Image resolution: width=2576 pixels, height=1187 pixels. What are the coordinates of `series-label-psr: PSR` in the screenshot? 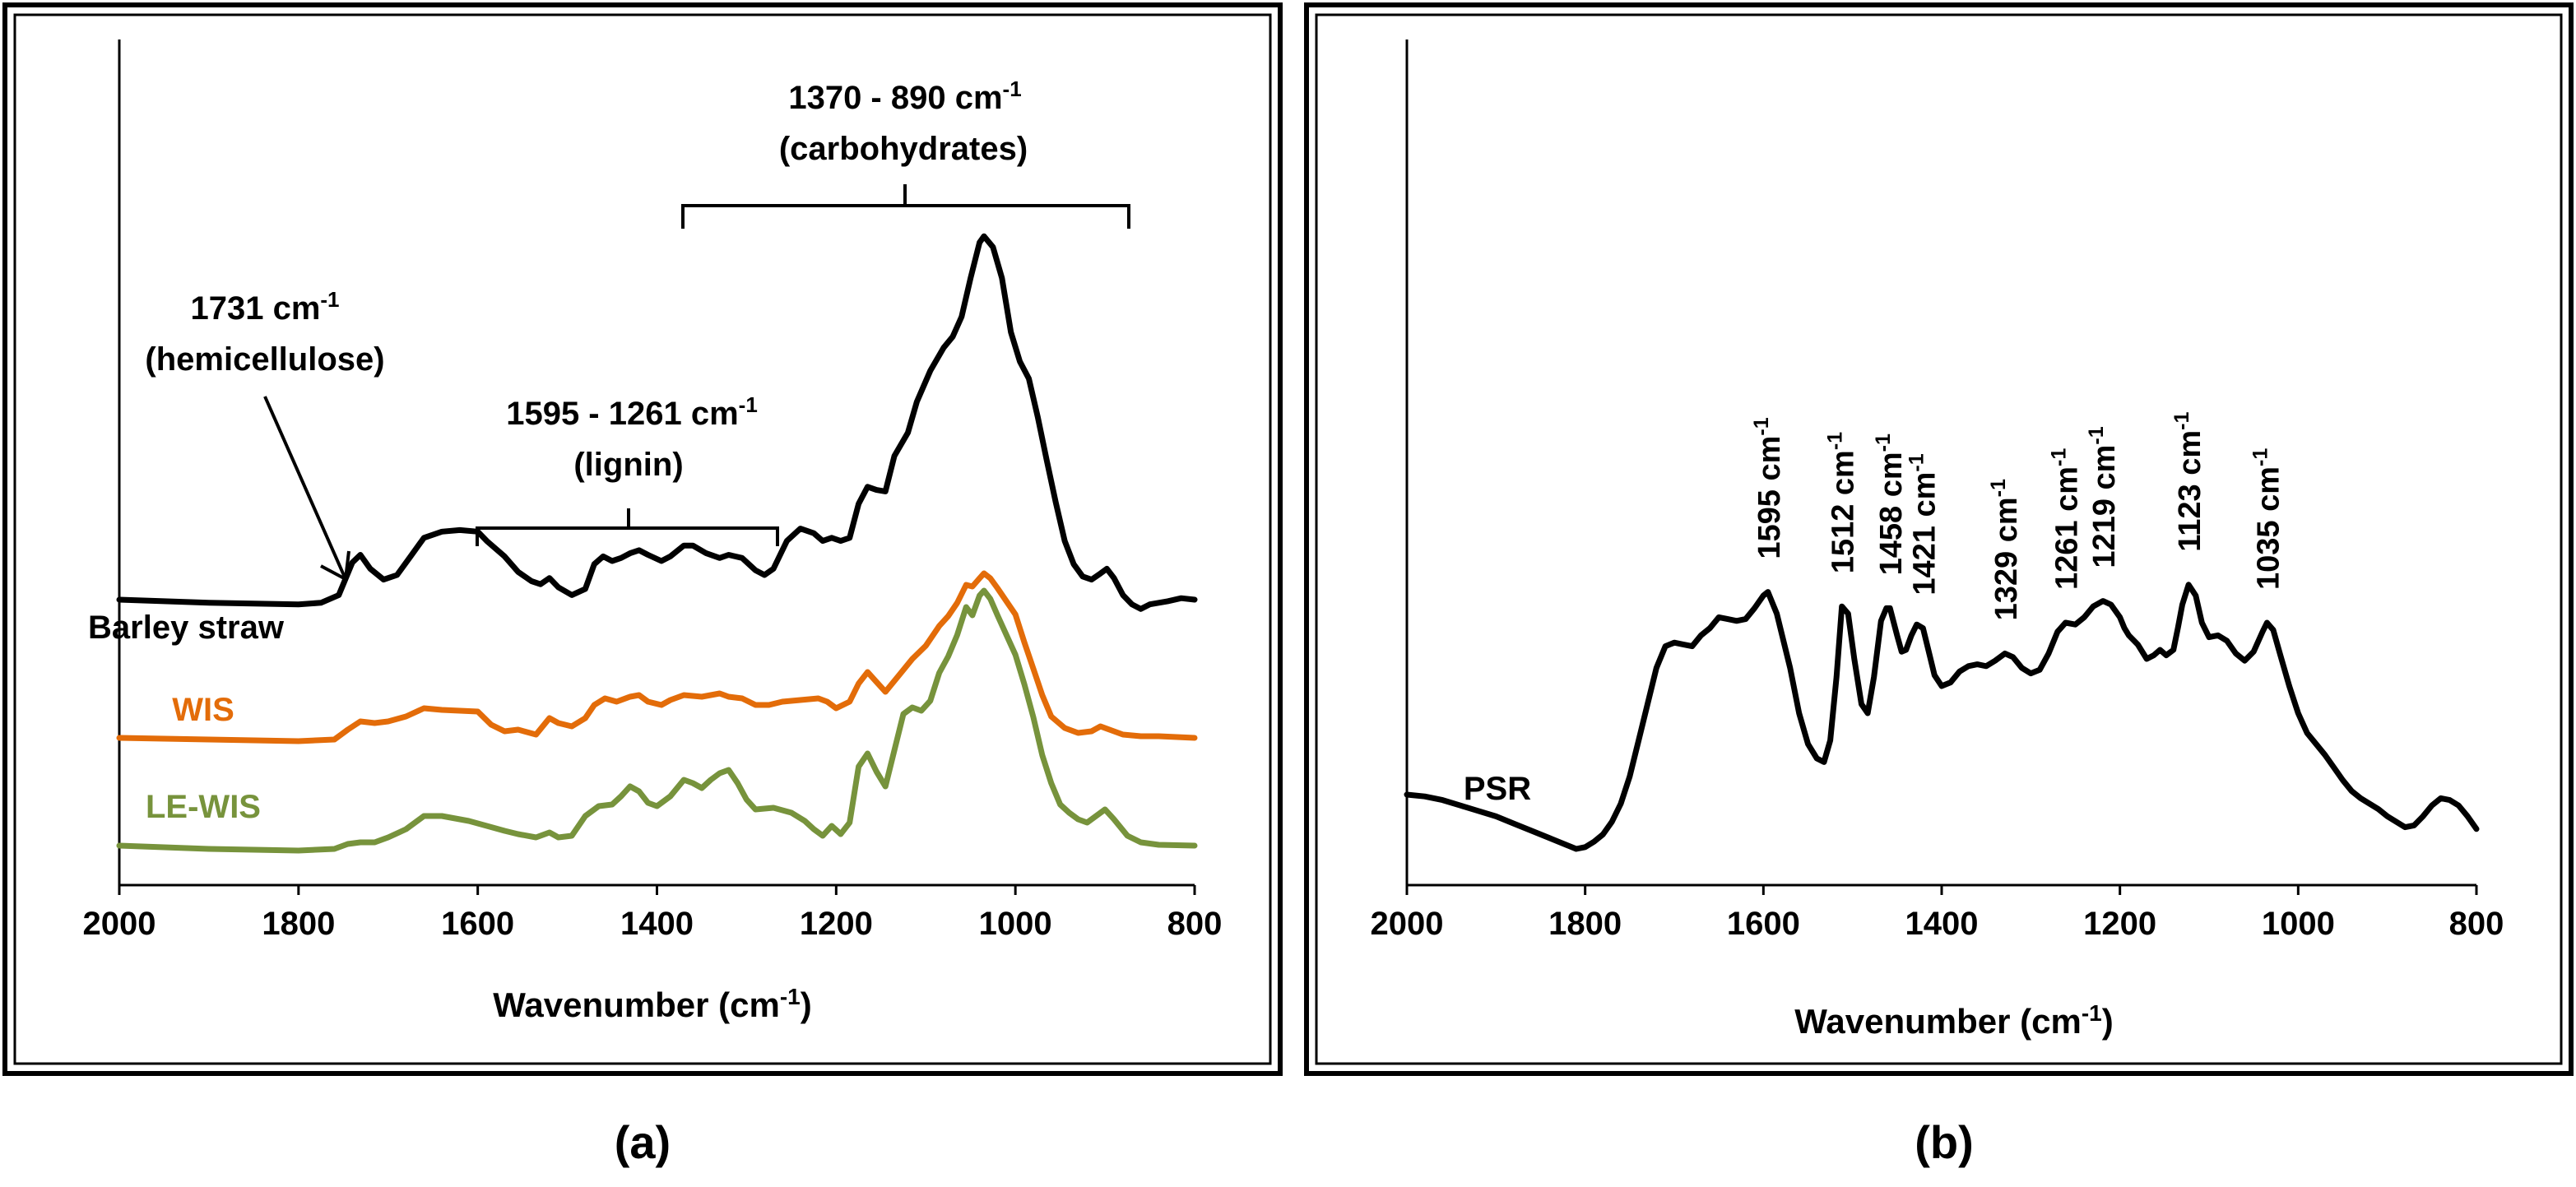 It's located at (1497, 789).